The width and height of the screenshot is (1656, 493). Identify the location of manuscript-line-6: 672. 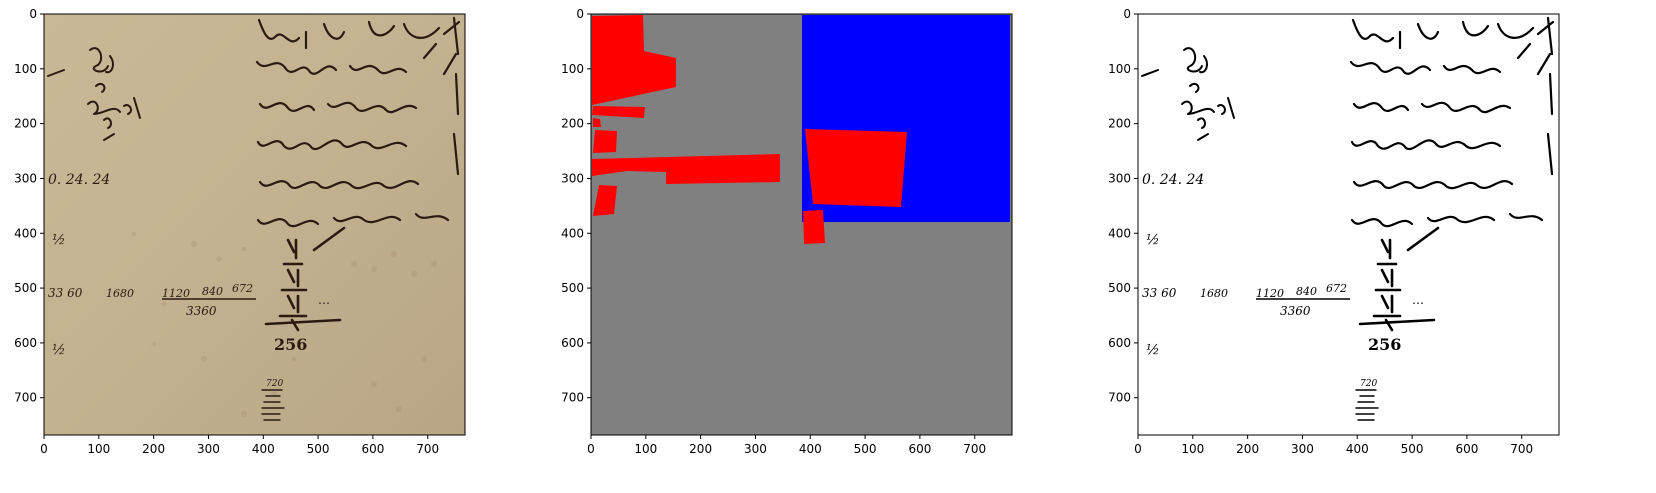
(242, 288).